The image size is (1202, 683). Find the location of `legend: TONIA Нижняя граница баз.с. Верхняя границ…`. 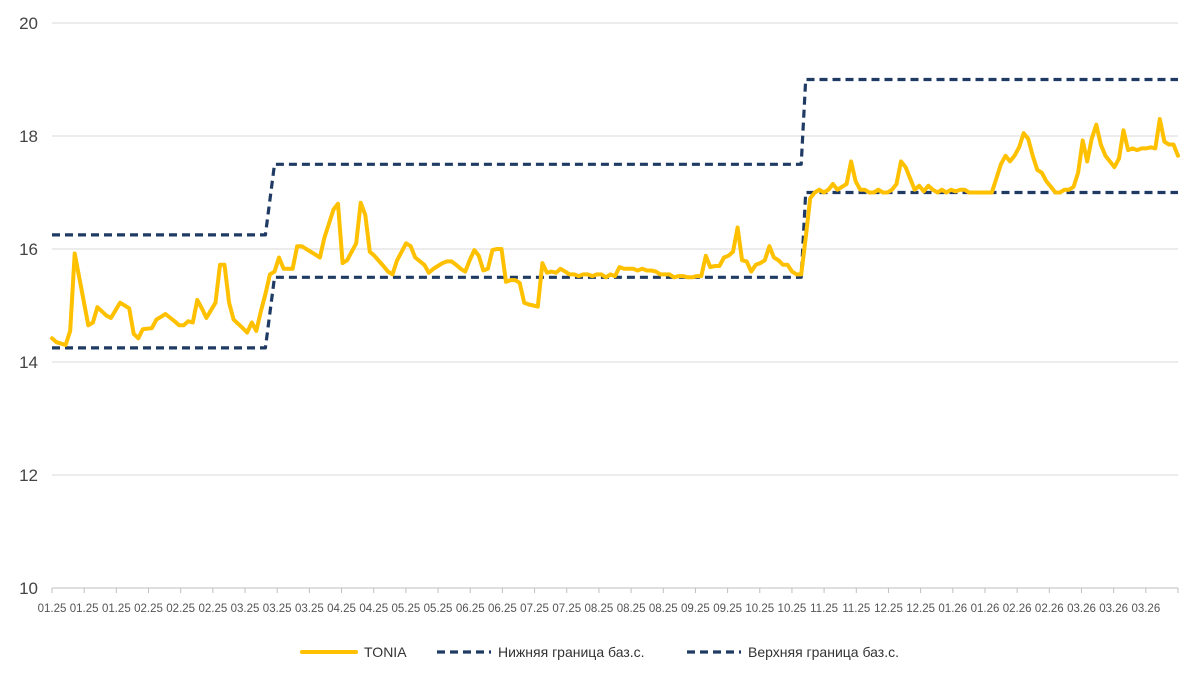

legend: TONIA Нижняя граница баз.с. Верхняя границ… is located at coordinates (599, 652).